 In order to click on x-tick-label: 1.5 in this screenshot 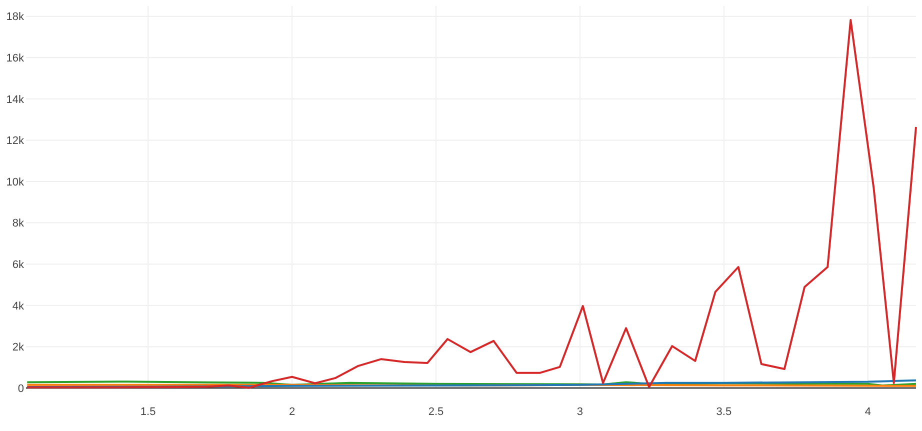, I will do `click(148, 412)`.